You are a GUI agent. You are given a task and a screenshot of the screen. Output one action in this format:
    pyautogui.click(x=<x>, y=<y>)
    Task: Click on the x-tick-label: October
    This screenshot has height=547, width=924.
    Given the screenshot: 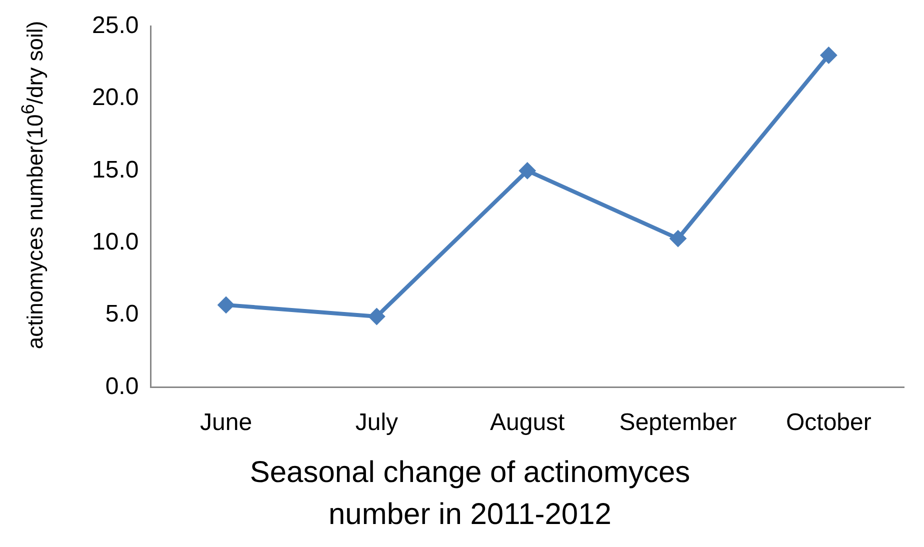 What is the action you would take?
    pyautogui.click(x=829, y=422)
    